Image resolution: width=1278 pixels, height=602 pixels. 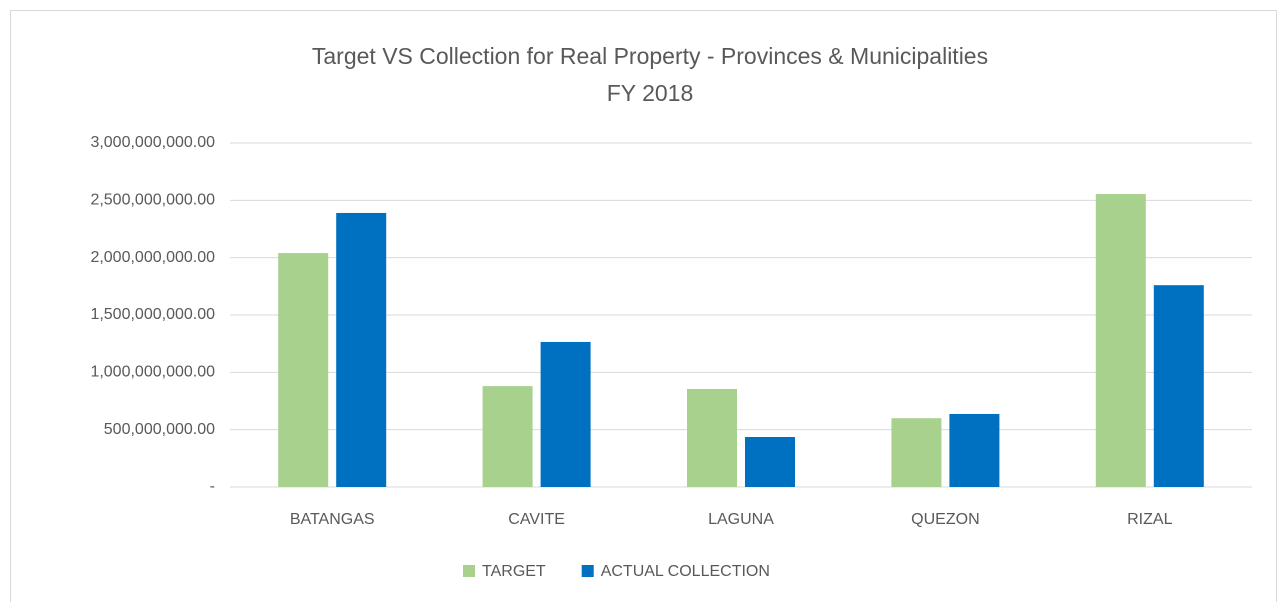 I want to click on legend-label: ACTUAL COLLECTION, so click(x=685, y=571).